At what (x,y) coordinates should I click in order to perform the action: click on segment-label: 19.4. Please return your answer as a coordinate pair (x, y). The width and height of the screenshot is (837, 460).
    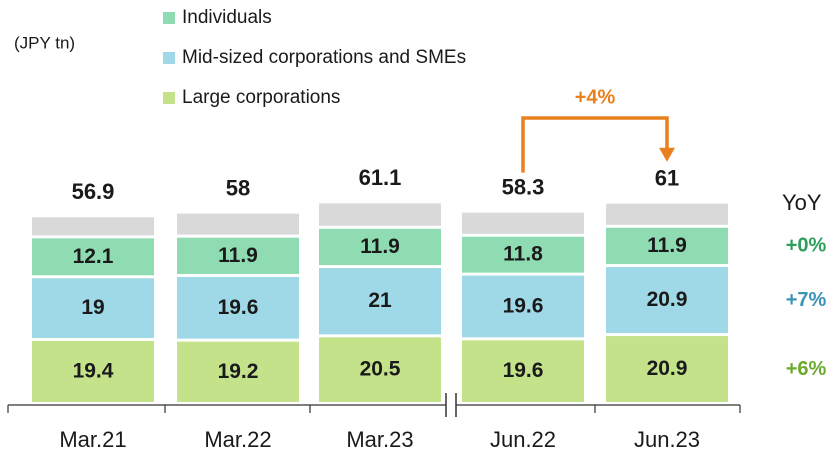
    Looking at the image, I should click on (93, 371).